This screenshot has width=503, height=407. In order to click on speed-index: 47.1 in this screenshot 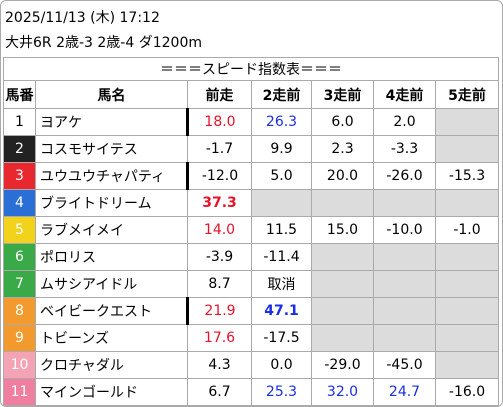, I will do `click(281, 311)`.